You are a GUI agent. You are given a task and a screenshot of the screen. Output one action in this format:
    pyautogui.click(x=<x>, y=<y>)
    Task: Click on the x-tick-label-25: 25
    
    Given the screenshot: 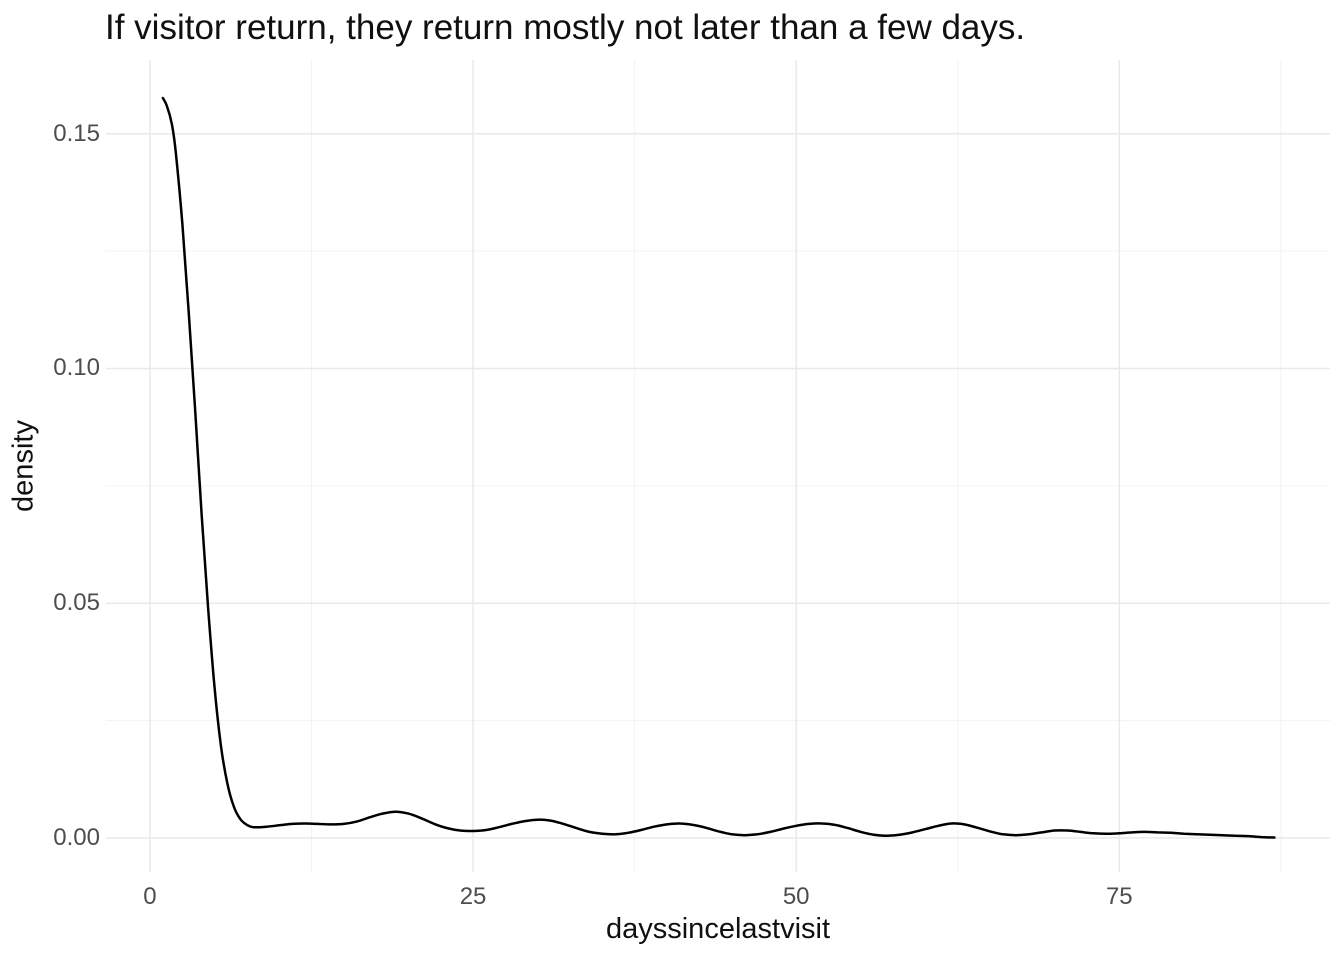 What is the action you would take?
    pyautogui.click(x=473, y=896)
    